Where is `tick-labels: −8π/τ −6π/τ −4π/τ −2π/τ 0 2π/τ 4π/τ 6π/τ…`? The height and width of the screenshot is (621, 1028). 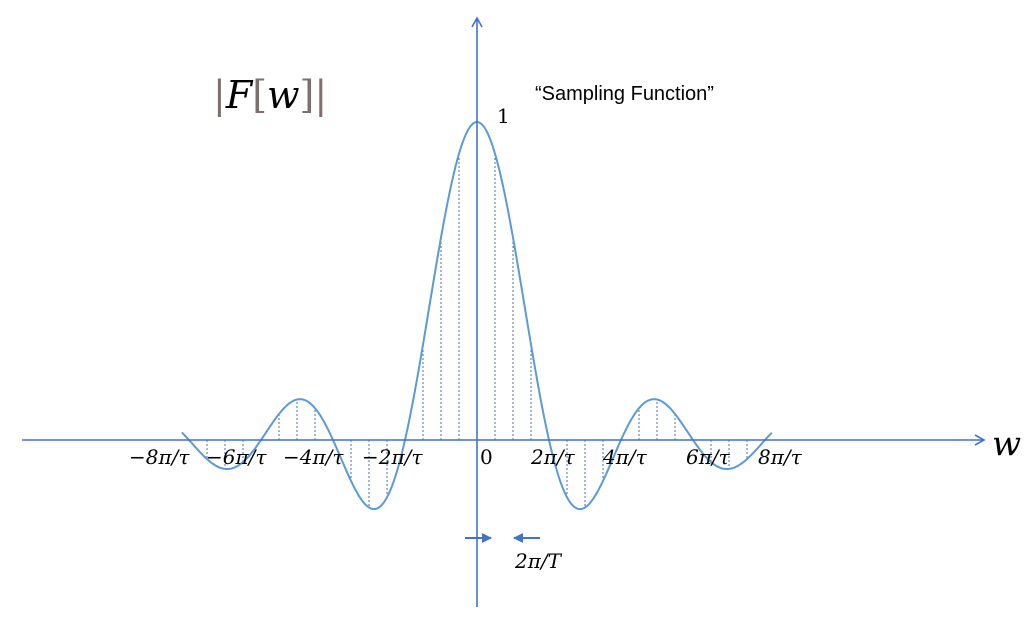
tick-labels: −8π/τ −6π/τ −4π/τ −2π/τ 0 2π/τ 4π/τ 6π/τ… is located at coordinates (466, 457).